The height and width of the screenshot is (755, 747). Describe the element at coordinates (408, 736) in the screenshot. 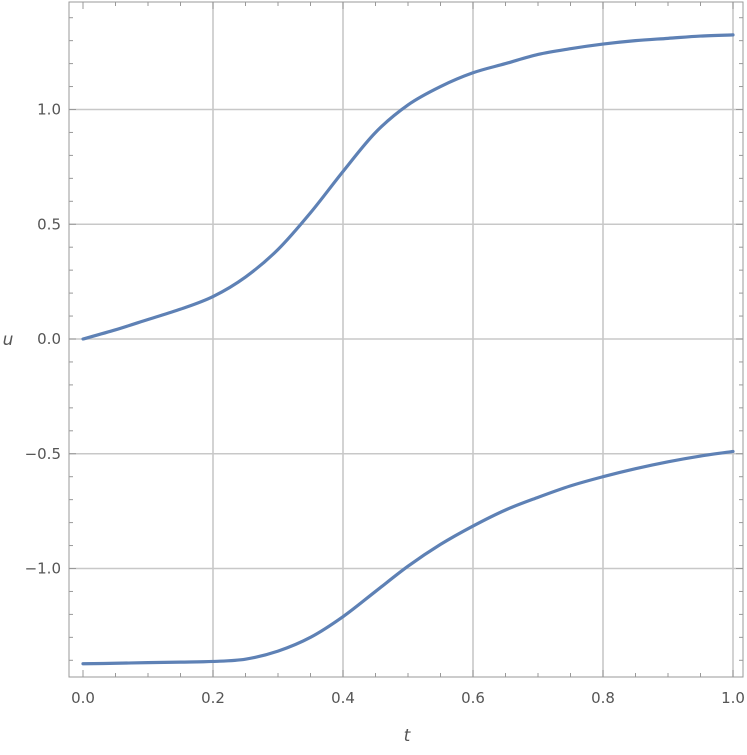

I see `x-axis-title: t` at that location.